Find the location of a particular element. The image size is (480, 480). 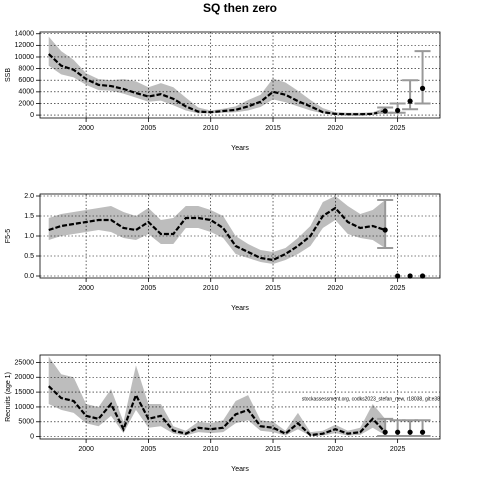

y-axis-label: SSB is located at coordinates (8, 75).